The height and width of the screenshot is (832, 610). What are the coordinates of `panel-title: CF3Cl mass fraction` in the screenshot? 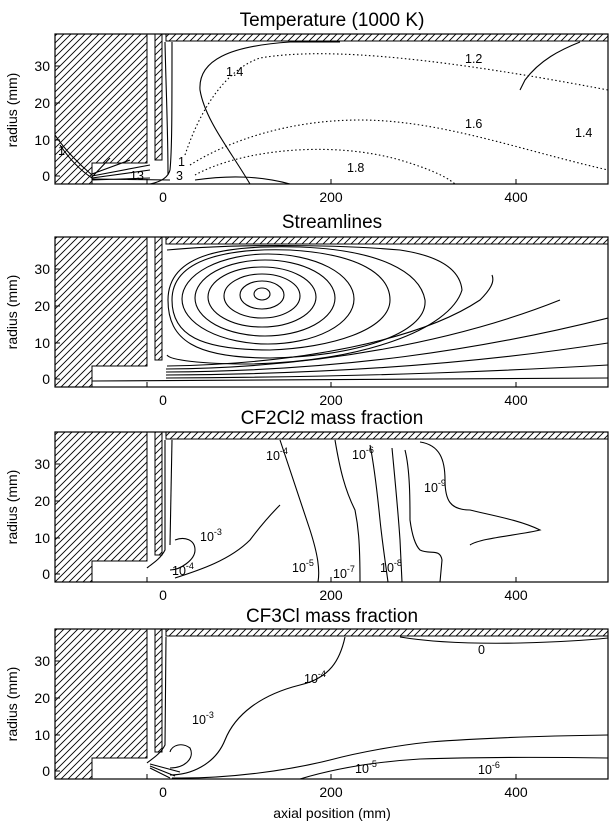 It's located at (332, 616).